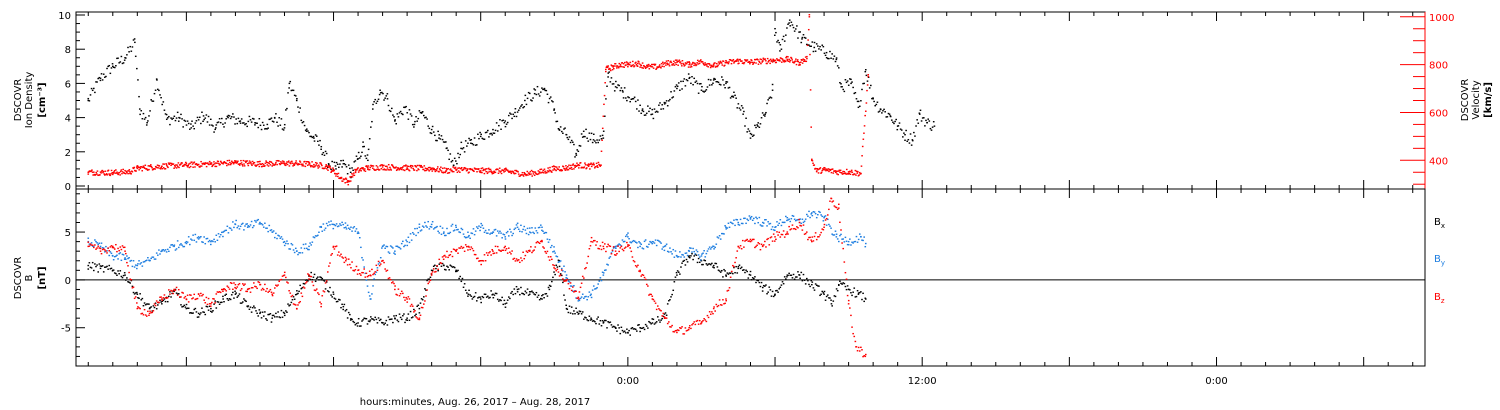  I want to click on By-point, so click(309, 246).